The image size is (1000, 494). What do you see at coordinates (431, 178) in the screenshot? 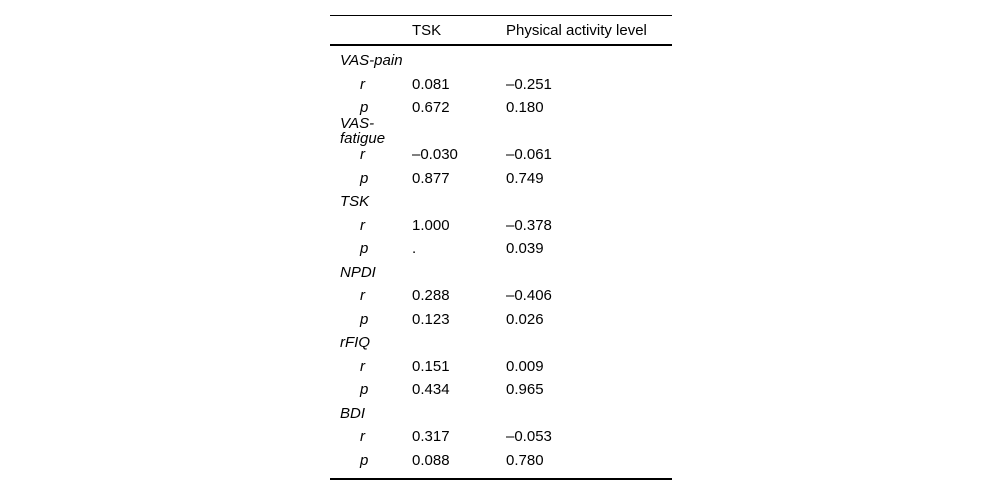
I see `cell-tsk: 0.877` at bounding box center [431, 178].